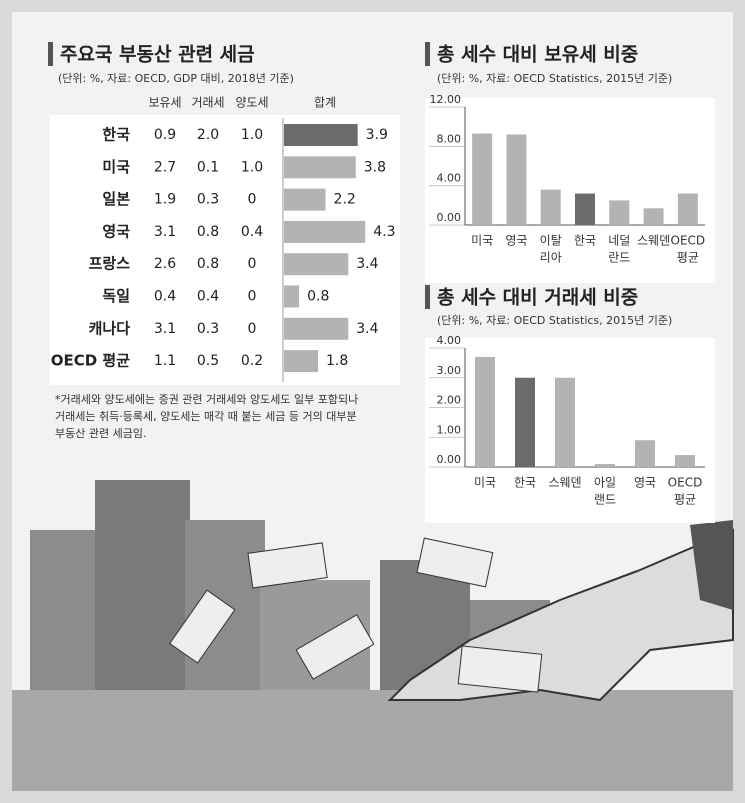 This screenshot has height=803, width=745. Describe the element at coordinates (605, 483) in the screenshot. I see `x-tick-label: 아일` at that location.